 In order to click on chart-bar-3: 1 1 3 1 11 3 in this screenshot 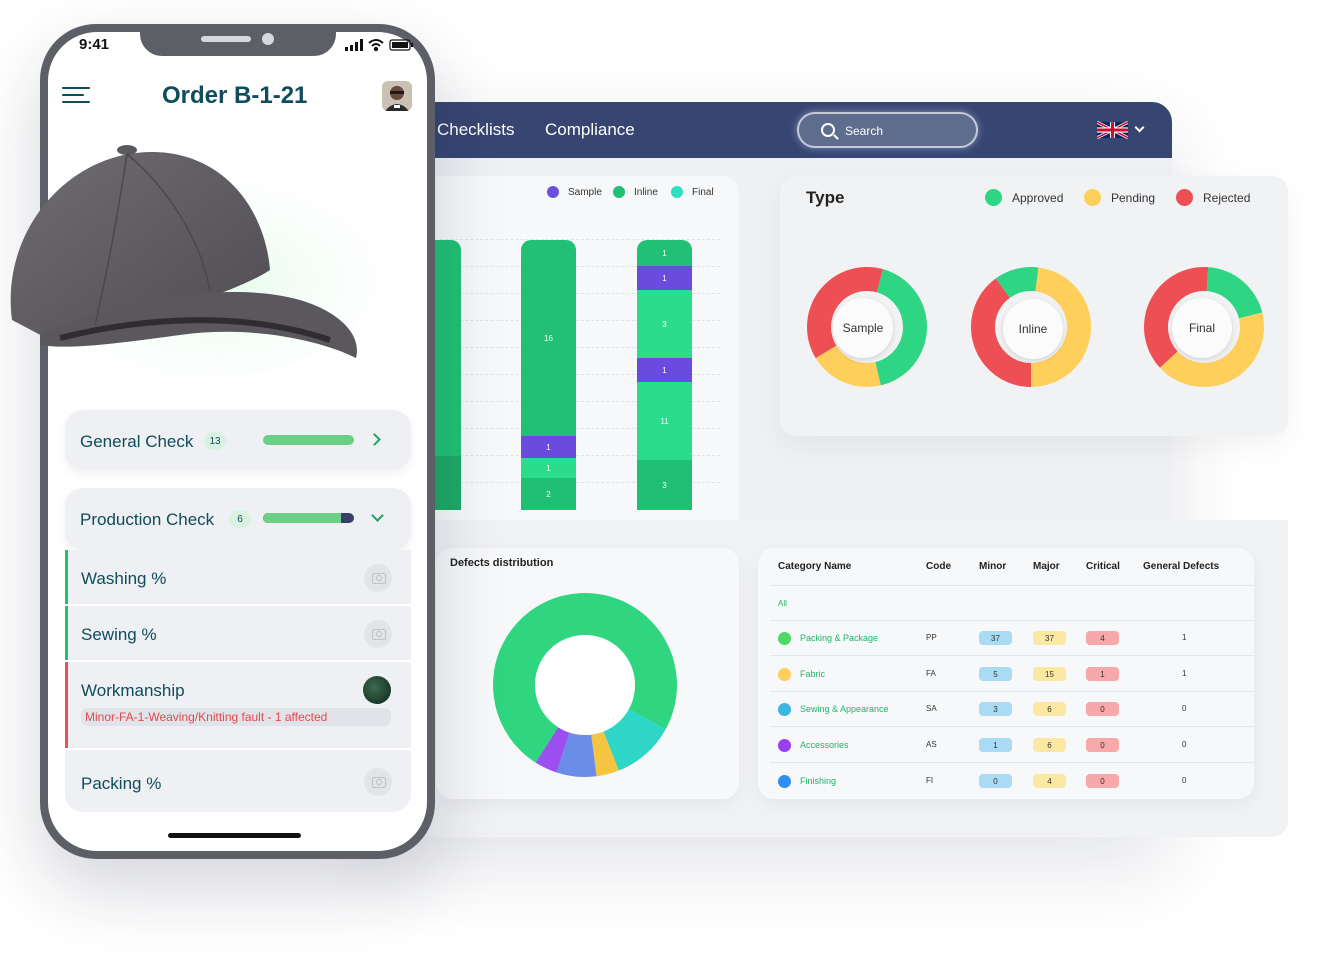, I will do `click(664, 375)`.